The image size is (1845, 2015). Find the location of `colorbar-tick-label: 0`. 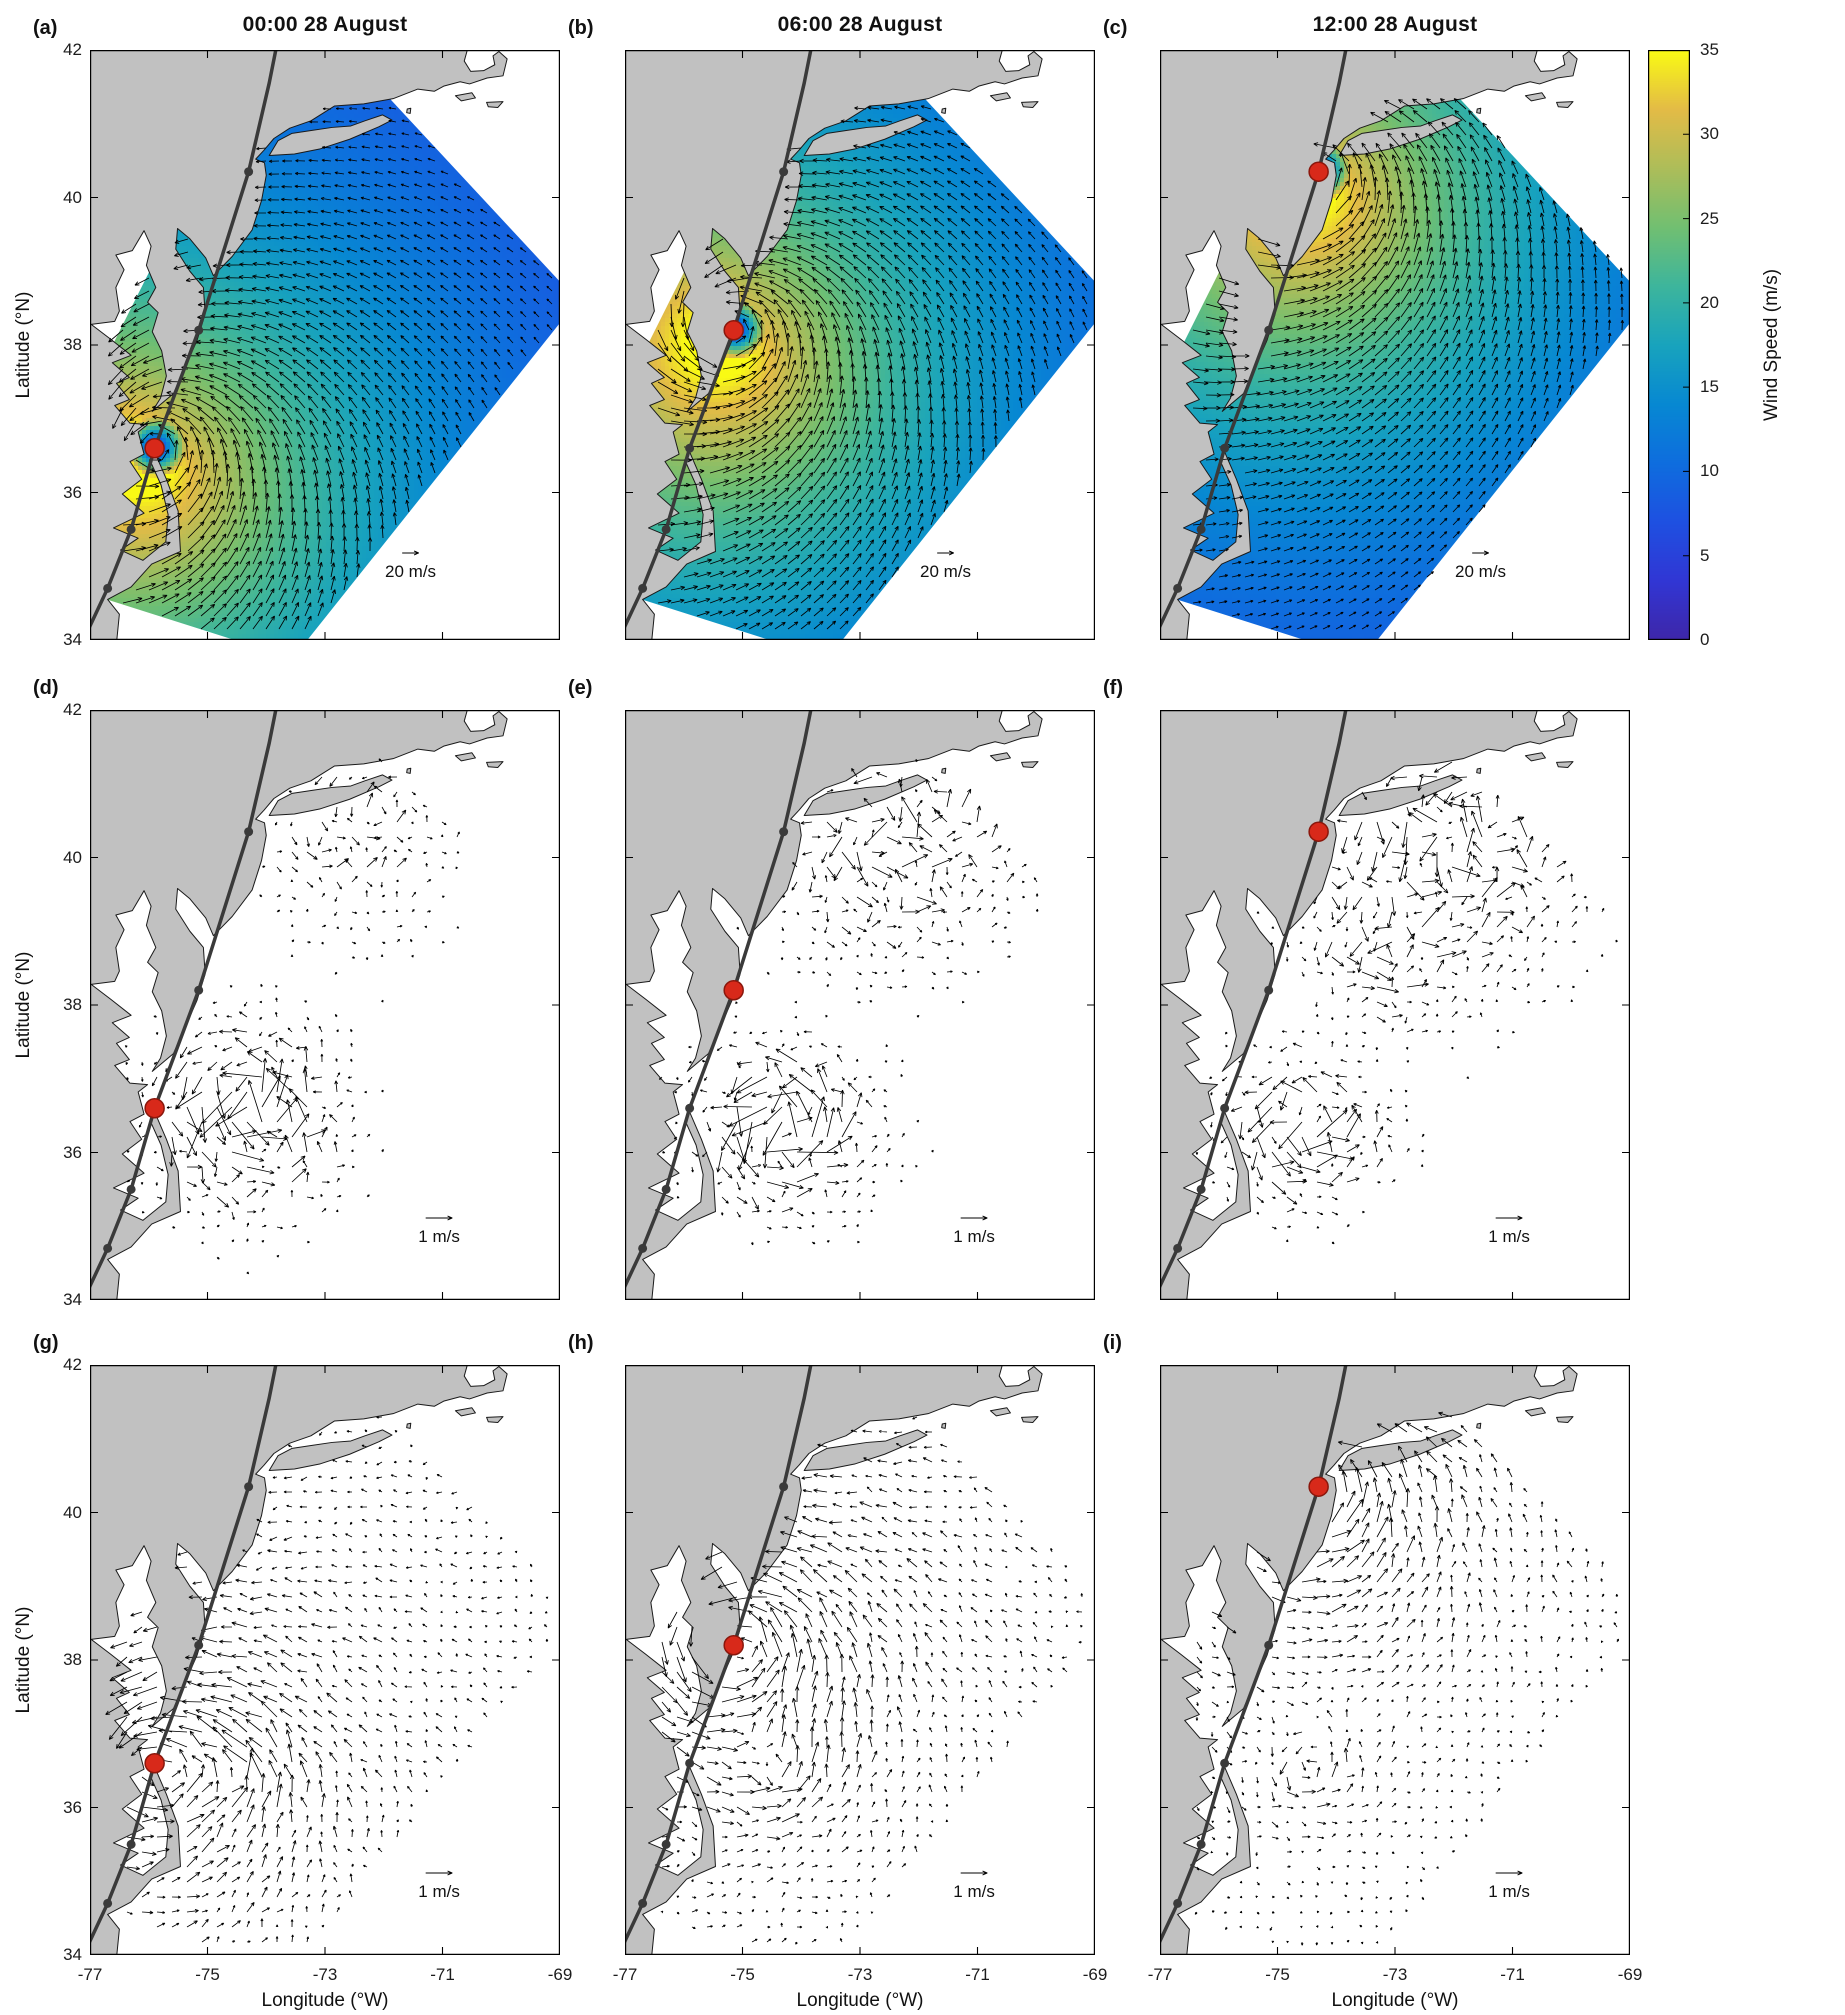

colorbar-tick-label: 0 is located at coordinates (1705, 639).